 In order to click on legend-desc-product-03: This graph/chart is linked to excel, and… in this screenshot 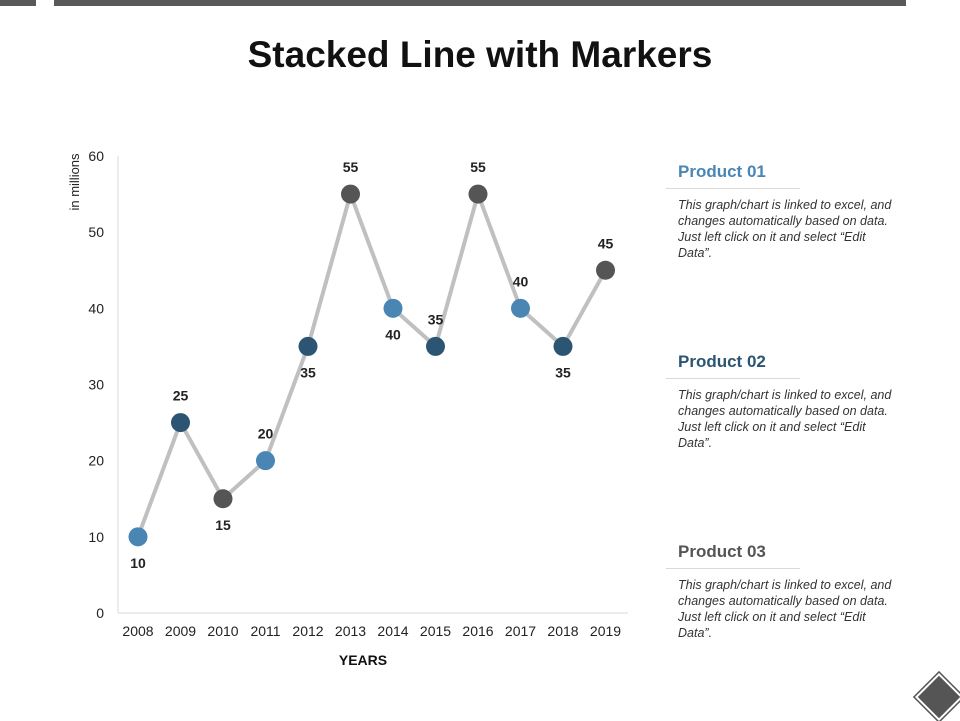, I will do `click(785, 609)`.